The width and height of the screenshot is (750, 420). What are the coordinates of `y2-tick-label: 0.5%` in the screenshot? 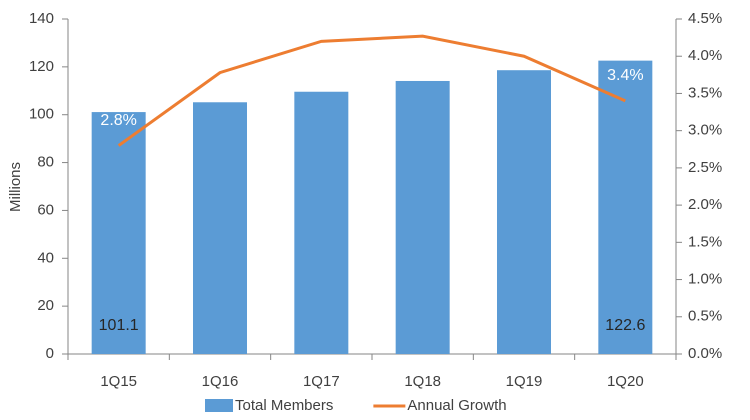 It's located at (705, 316).